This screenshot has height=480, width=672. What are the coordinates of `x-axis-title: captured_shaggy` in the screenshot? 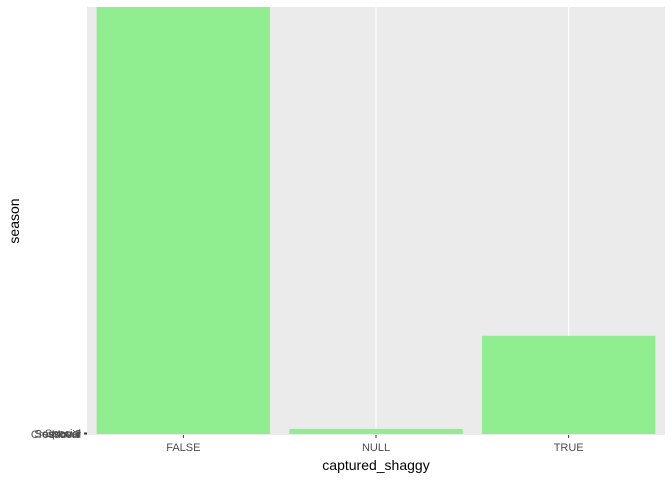 It's located at (375, 465).